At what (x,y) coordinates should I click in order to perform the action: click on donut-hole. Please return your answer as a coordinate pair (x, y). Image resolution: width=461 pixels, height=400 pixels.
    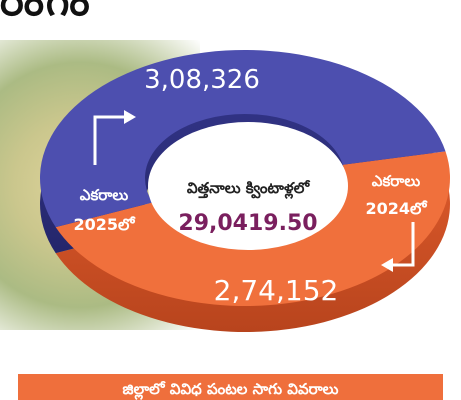
    Looking at the image, I should click on (248, 186).